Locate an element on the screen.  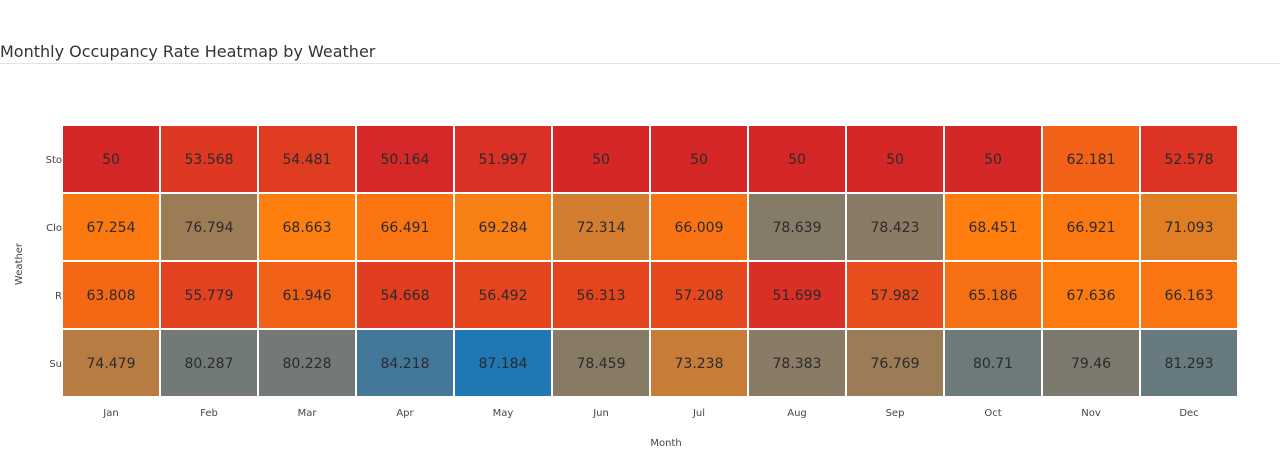
cell-value-label: 80.228 is located at coordinates (307, 364).